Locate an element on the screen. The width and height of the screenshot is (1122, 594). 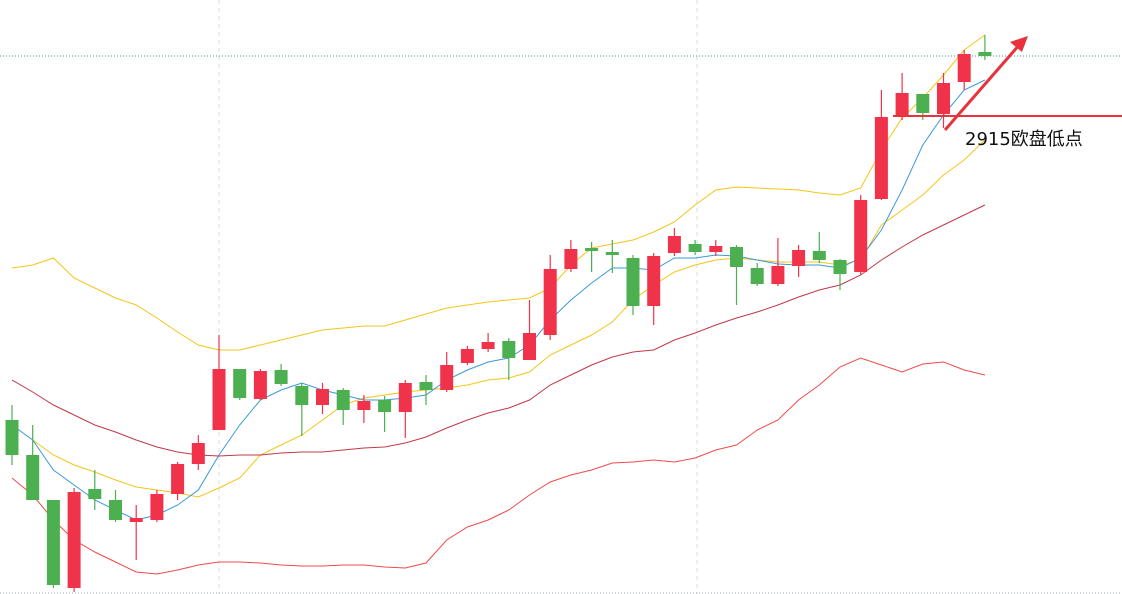
annotation-label: 2915欧盘低点 is located at coordinates (1024, 139).